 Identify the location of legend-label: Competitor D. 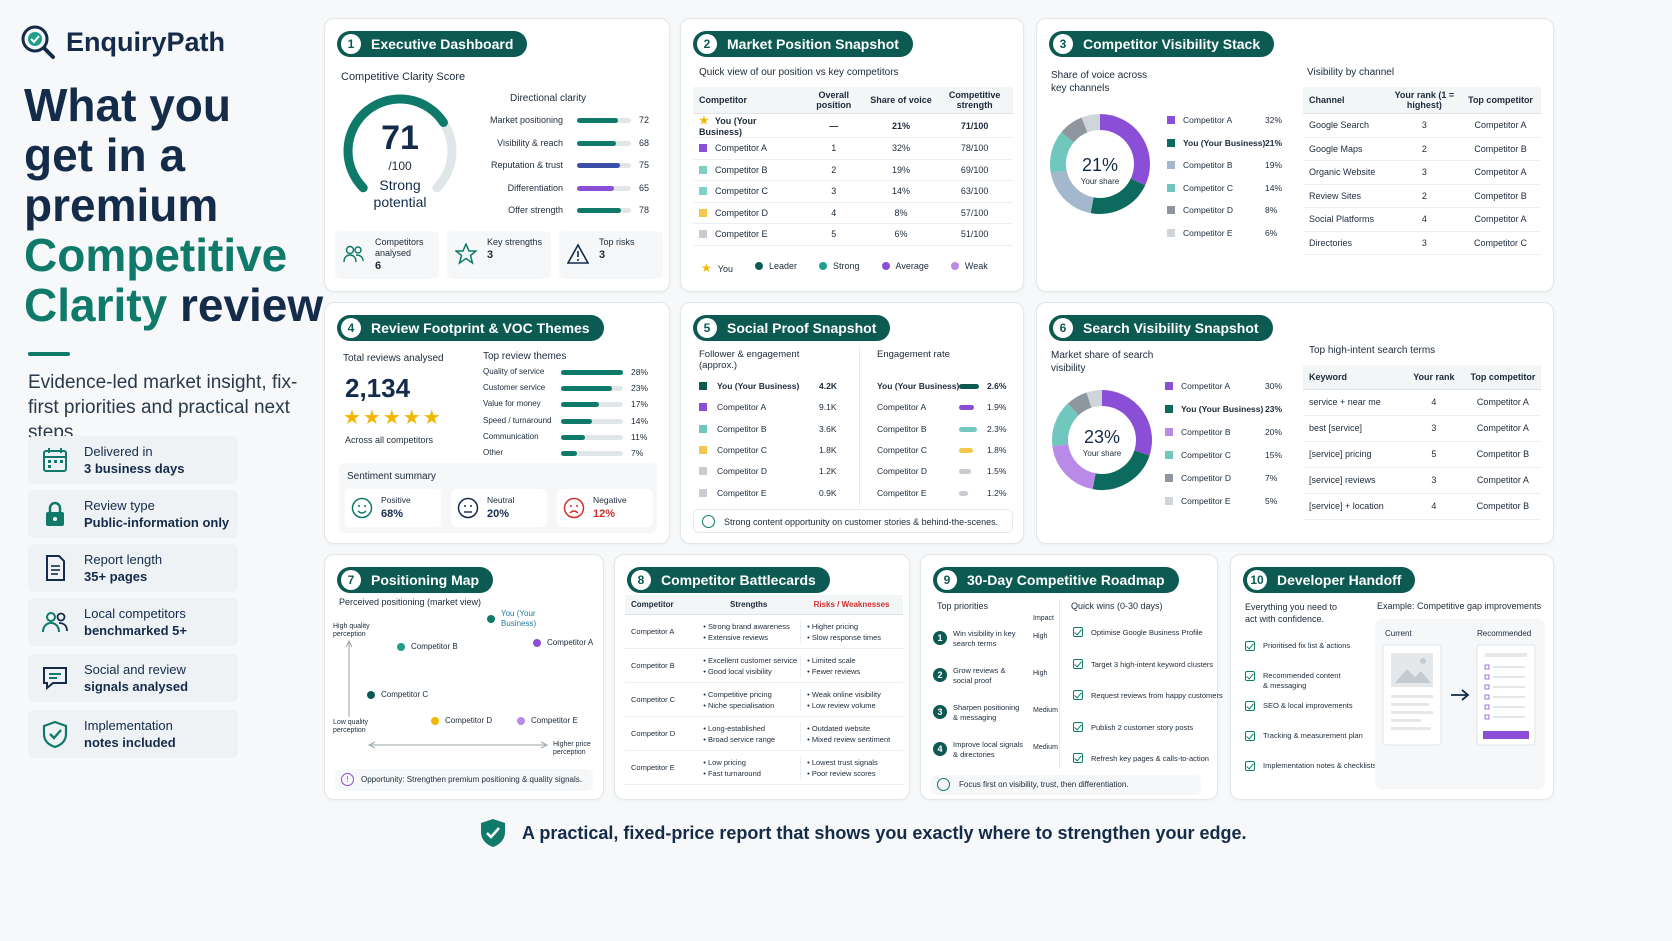
(1206, 478).